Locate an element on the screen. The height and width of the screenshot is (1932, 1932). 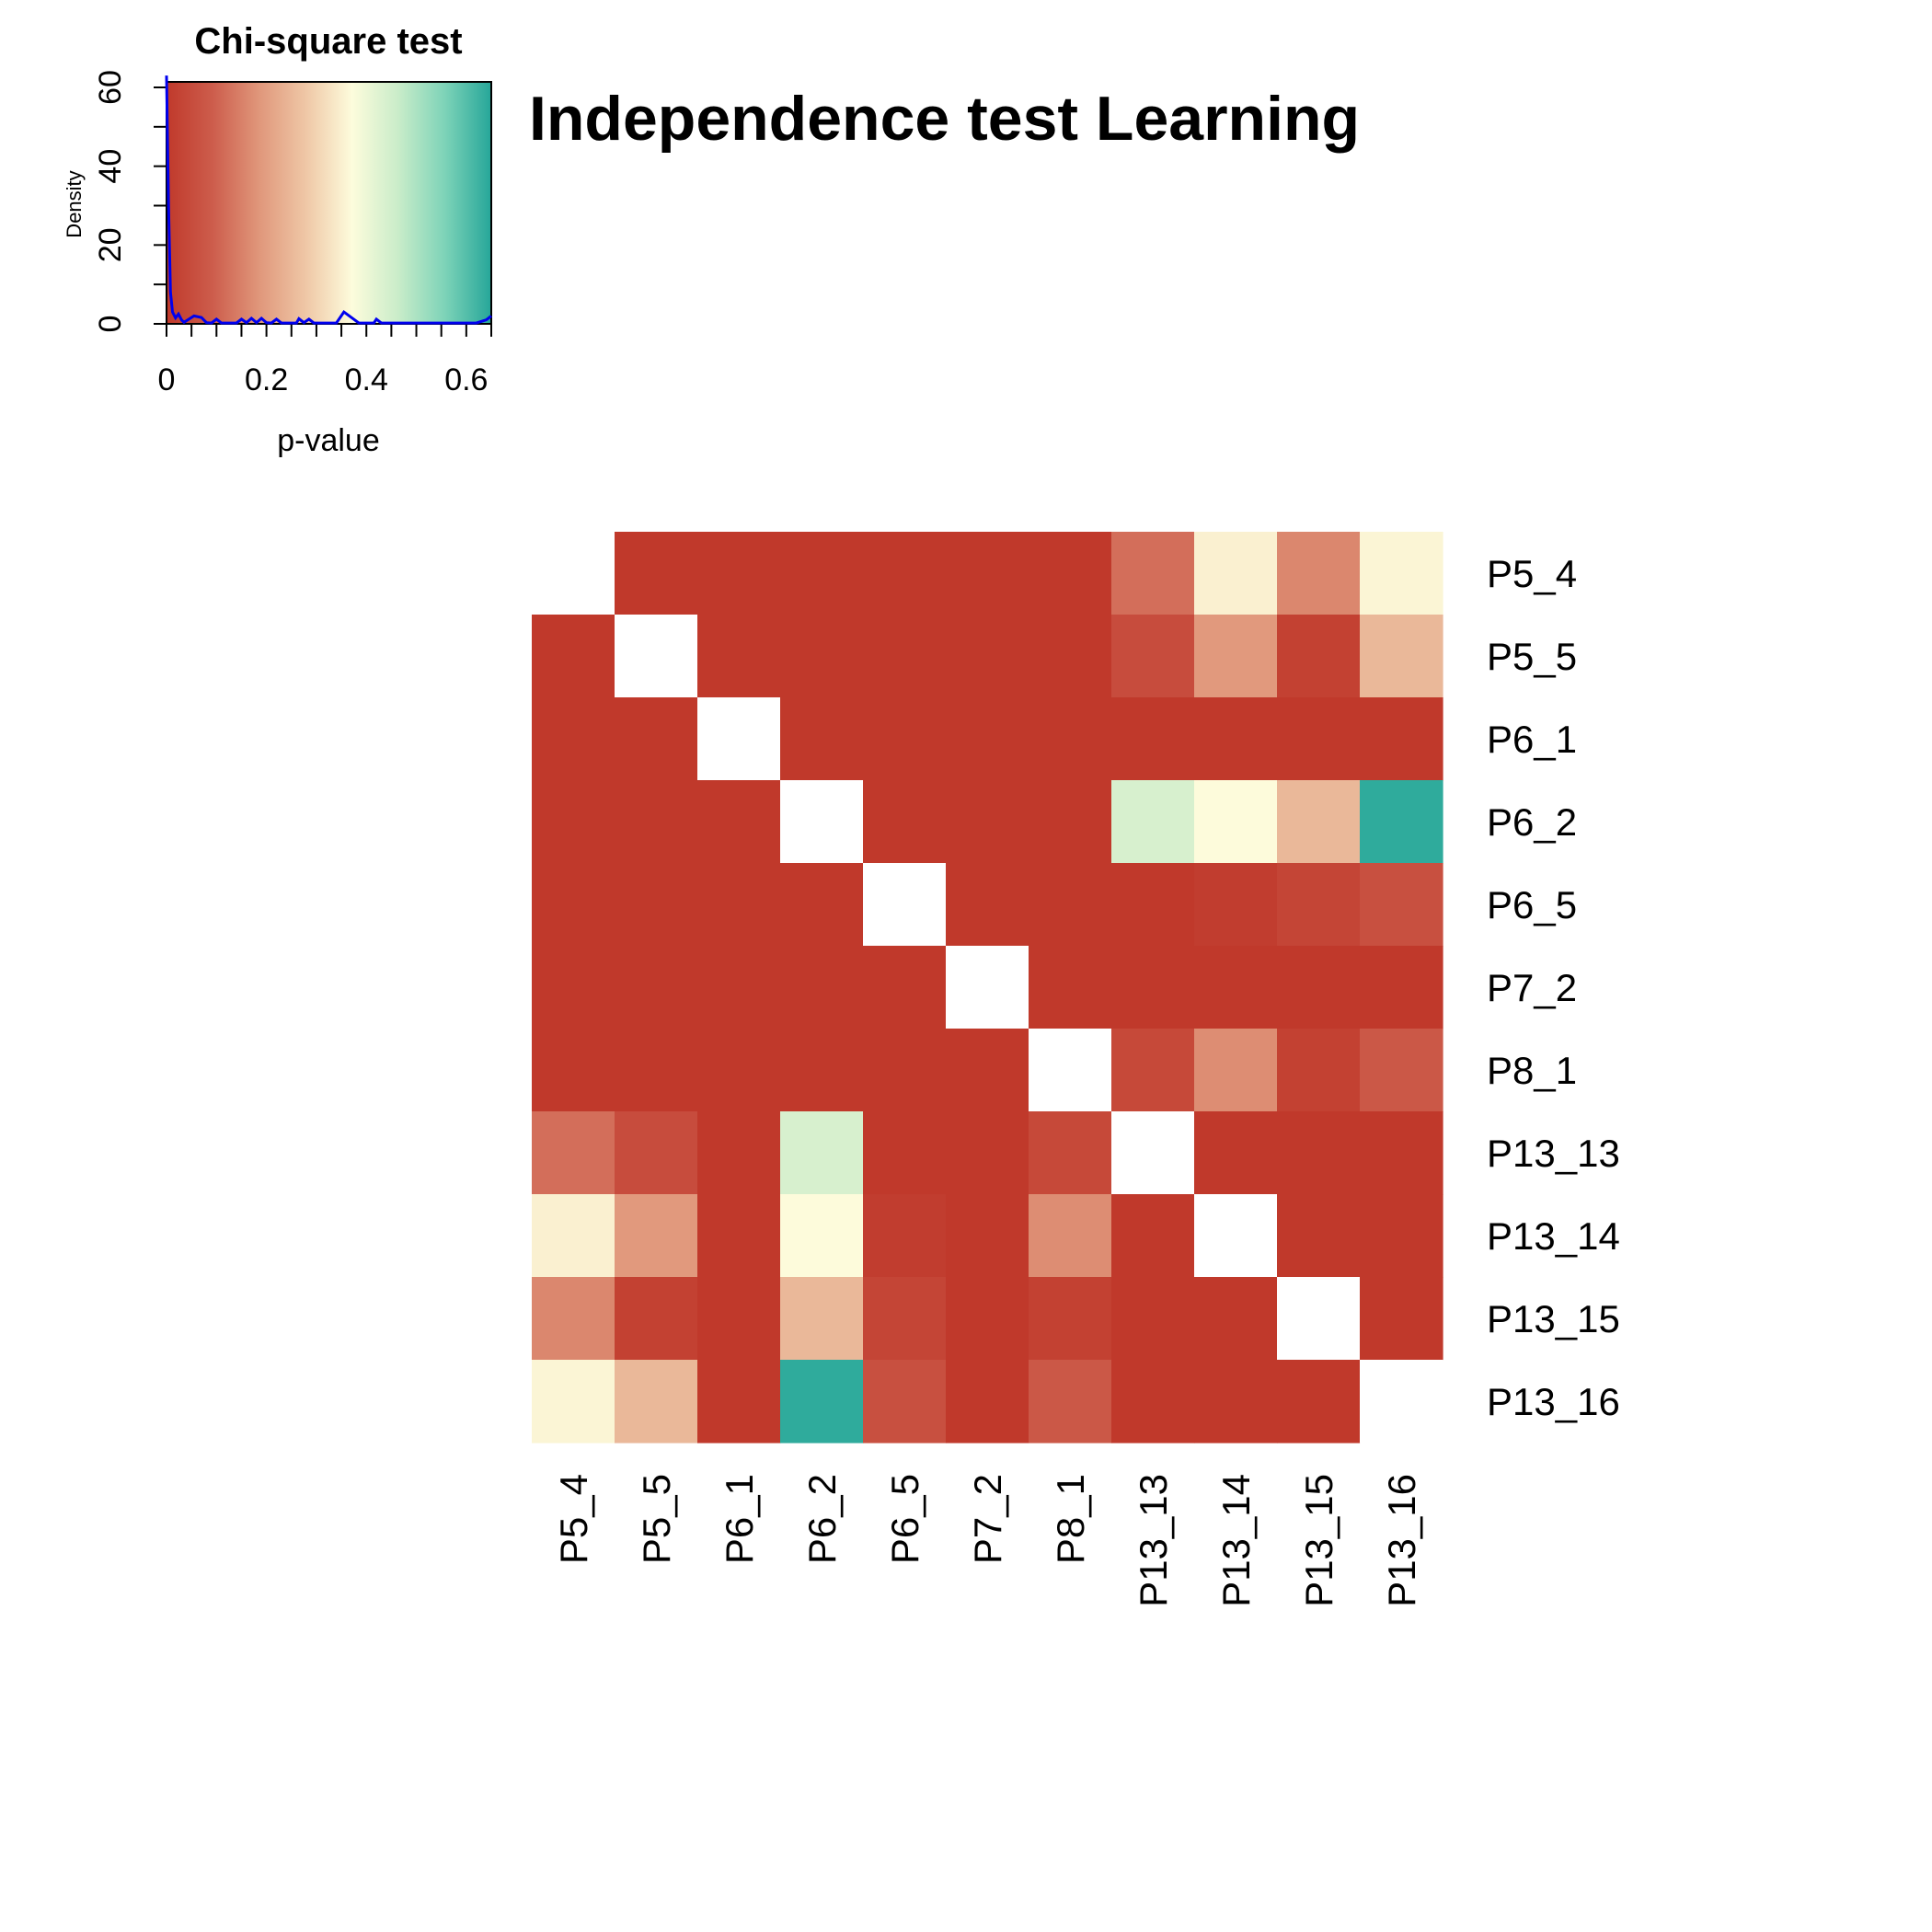
density-curve is located at coordinates (328, 200).